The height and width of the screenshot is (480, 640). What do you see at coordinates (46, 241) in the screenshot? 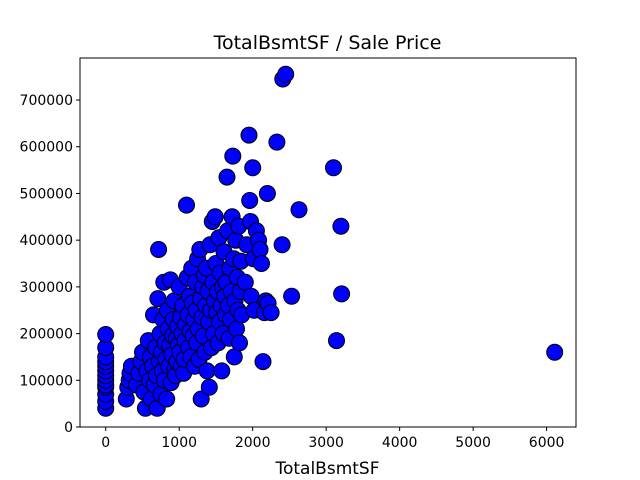
I see `y-tick-label: 400000` at bounding box center [46, 241].